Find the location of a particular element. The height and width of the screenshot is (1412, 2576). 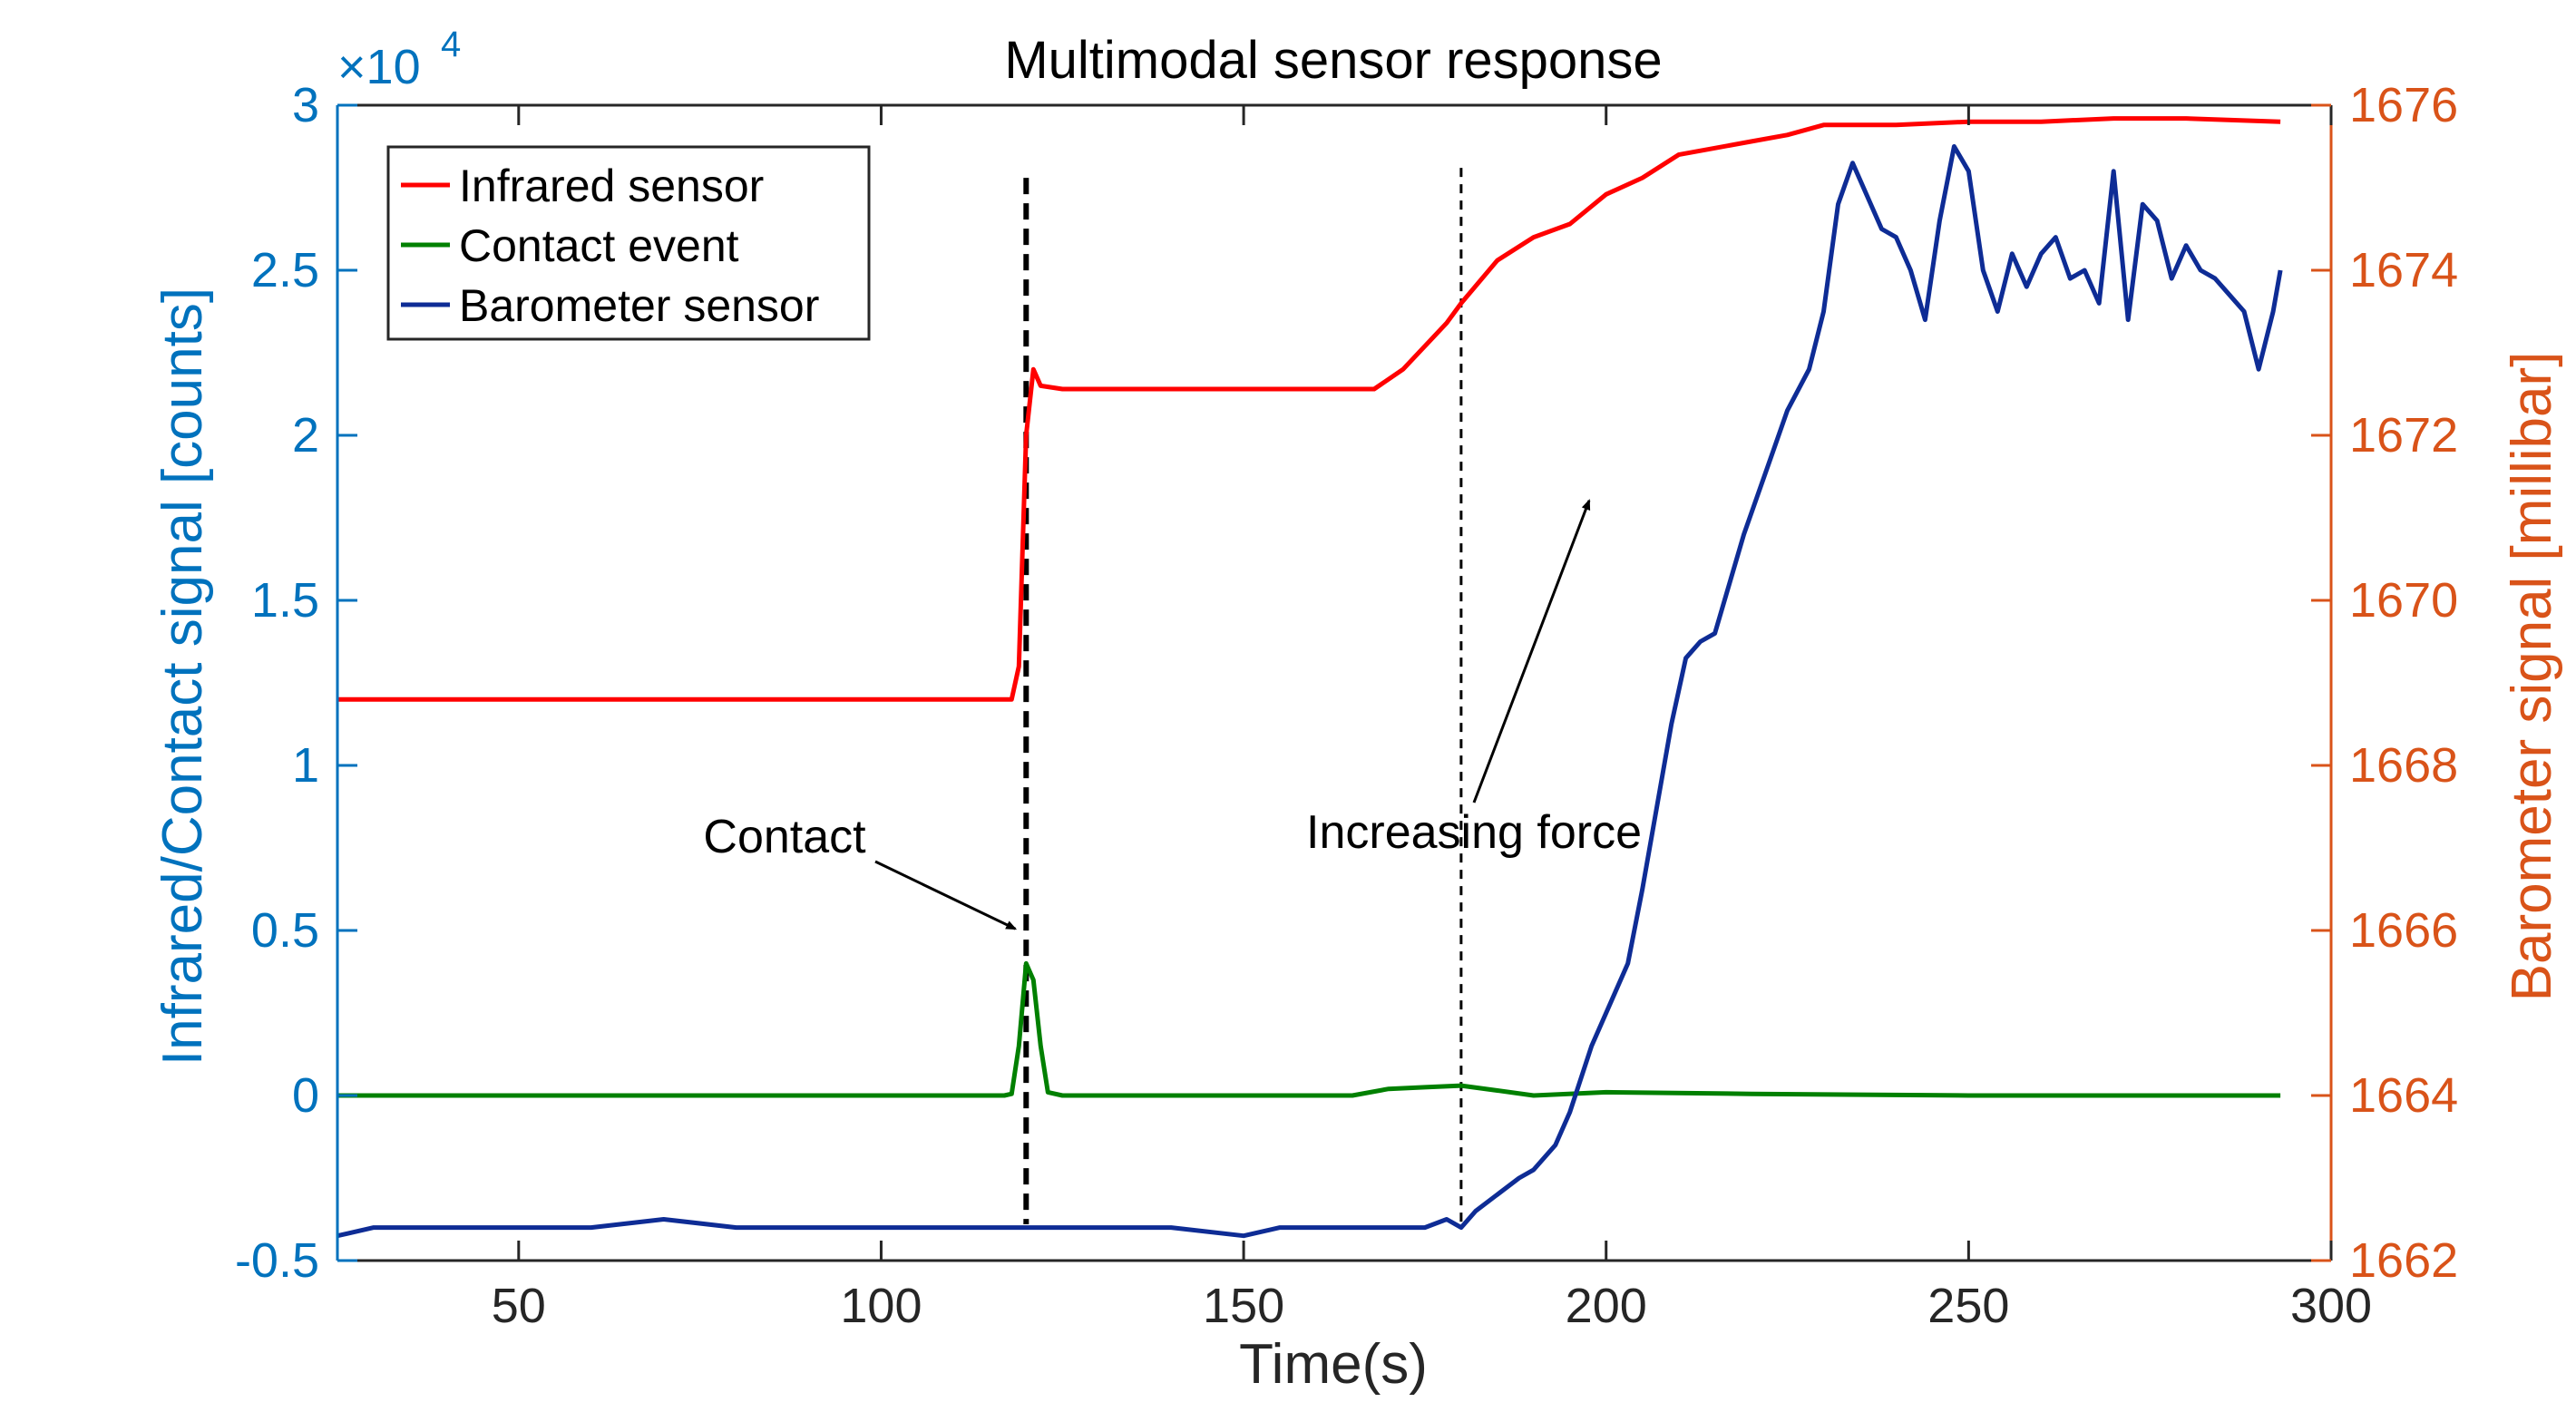

x-tick-label: 100 is located at coordinates (881, 1306).